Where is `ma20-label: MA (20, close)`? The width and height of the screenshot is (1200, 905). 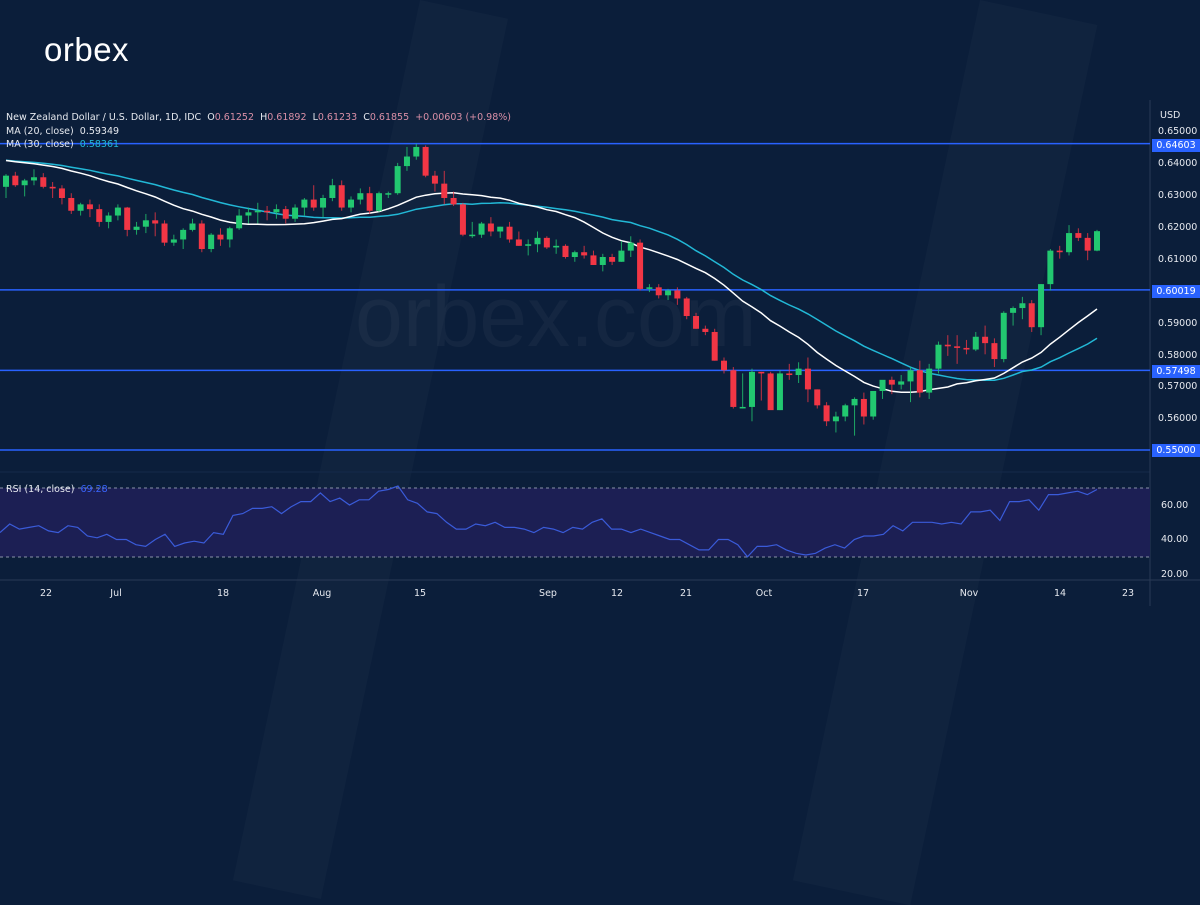
ma20-label: MA (20, close) is located at coordinates (40, 131).